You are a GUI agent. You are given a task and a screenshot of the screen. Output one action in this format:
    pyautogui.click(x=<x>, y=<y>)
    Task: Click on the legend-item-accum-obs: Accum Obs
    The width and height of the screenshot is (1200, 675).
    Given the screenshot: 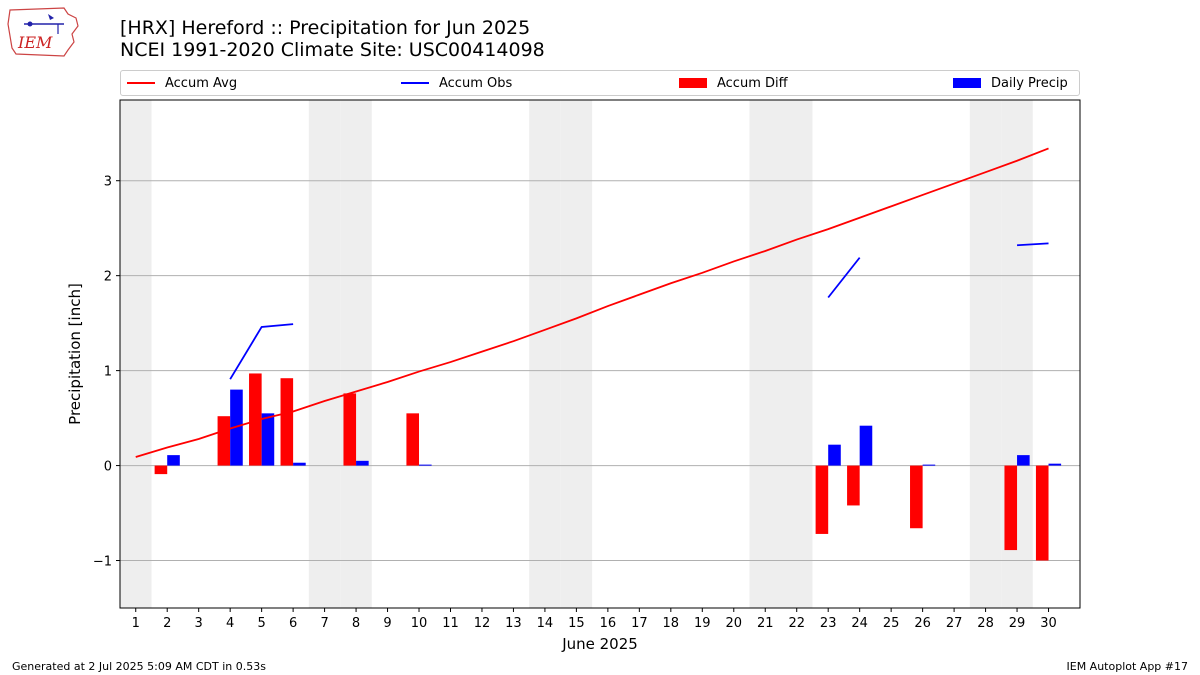 What is the action you would take?
    pyautogui.click(x=456, y=83)
    